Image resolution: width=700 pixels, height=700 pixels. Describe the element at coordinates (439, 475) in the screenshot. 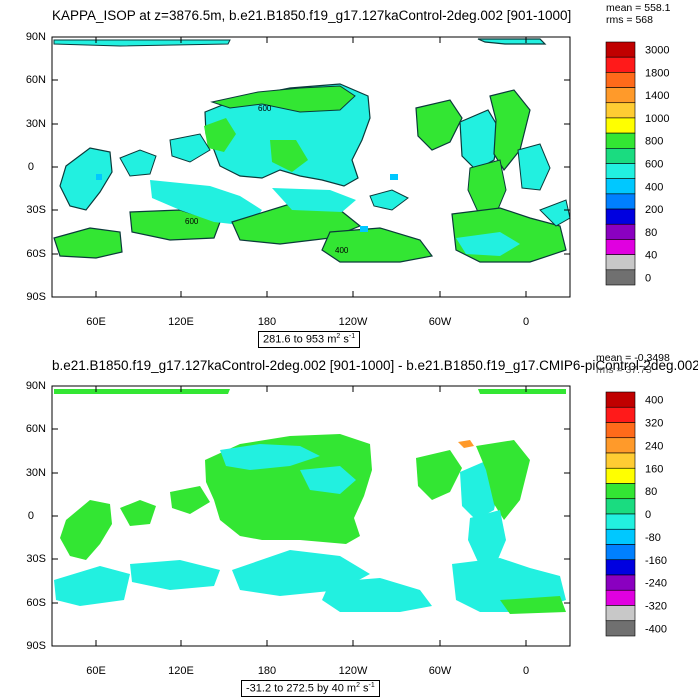

I see `p2-na-green` at that location.